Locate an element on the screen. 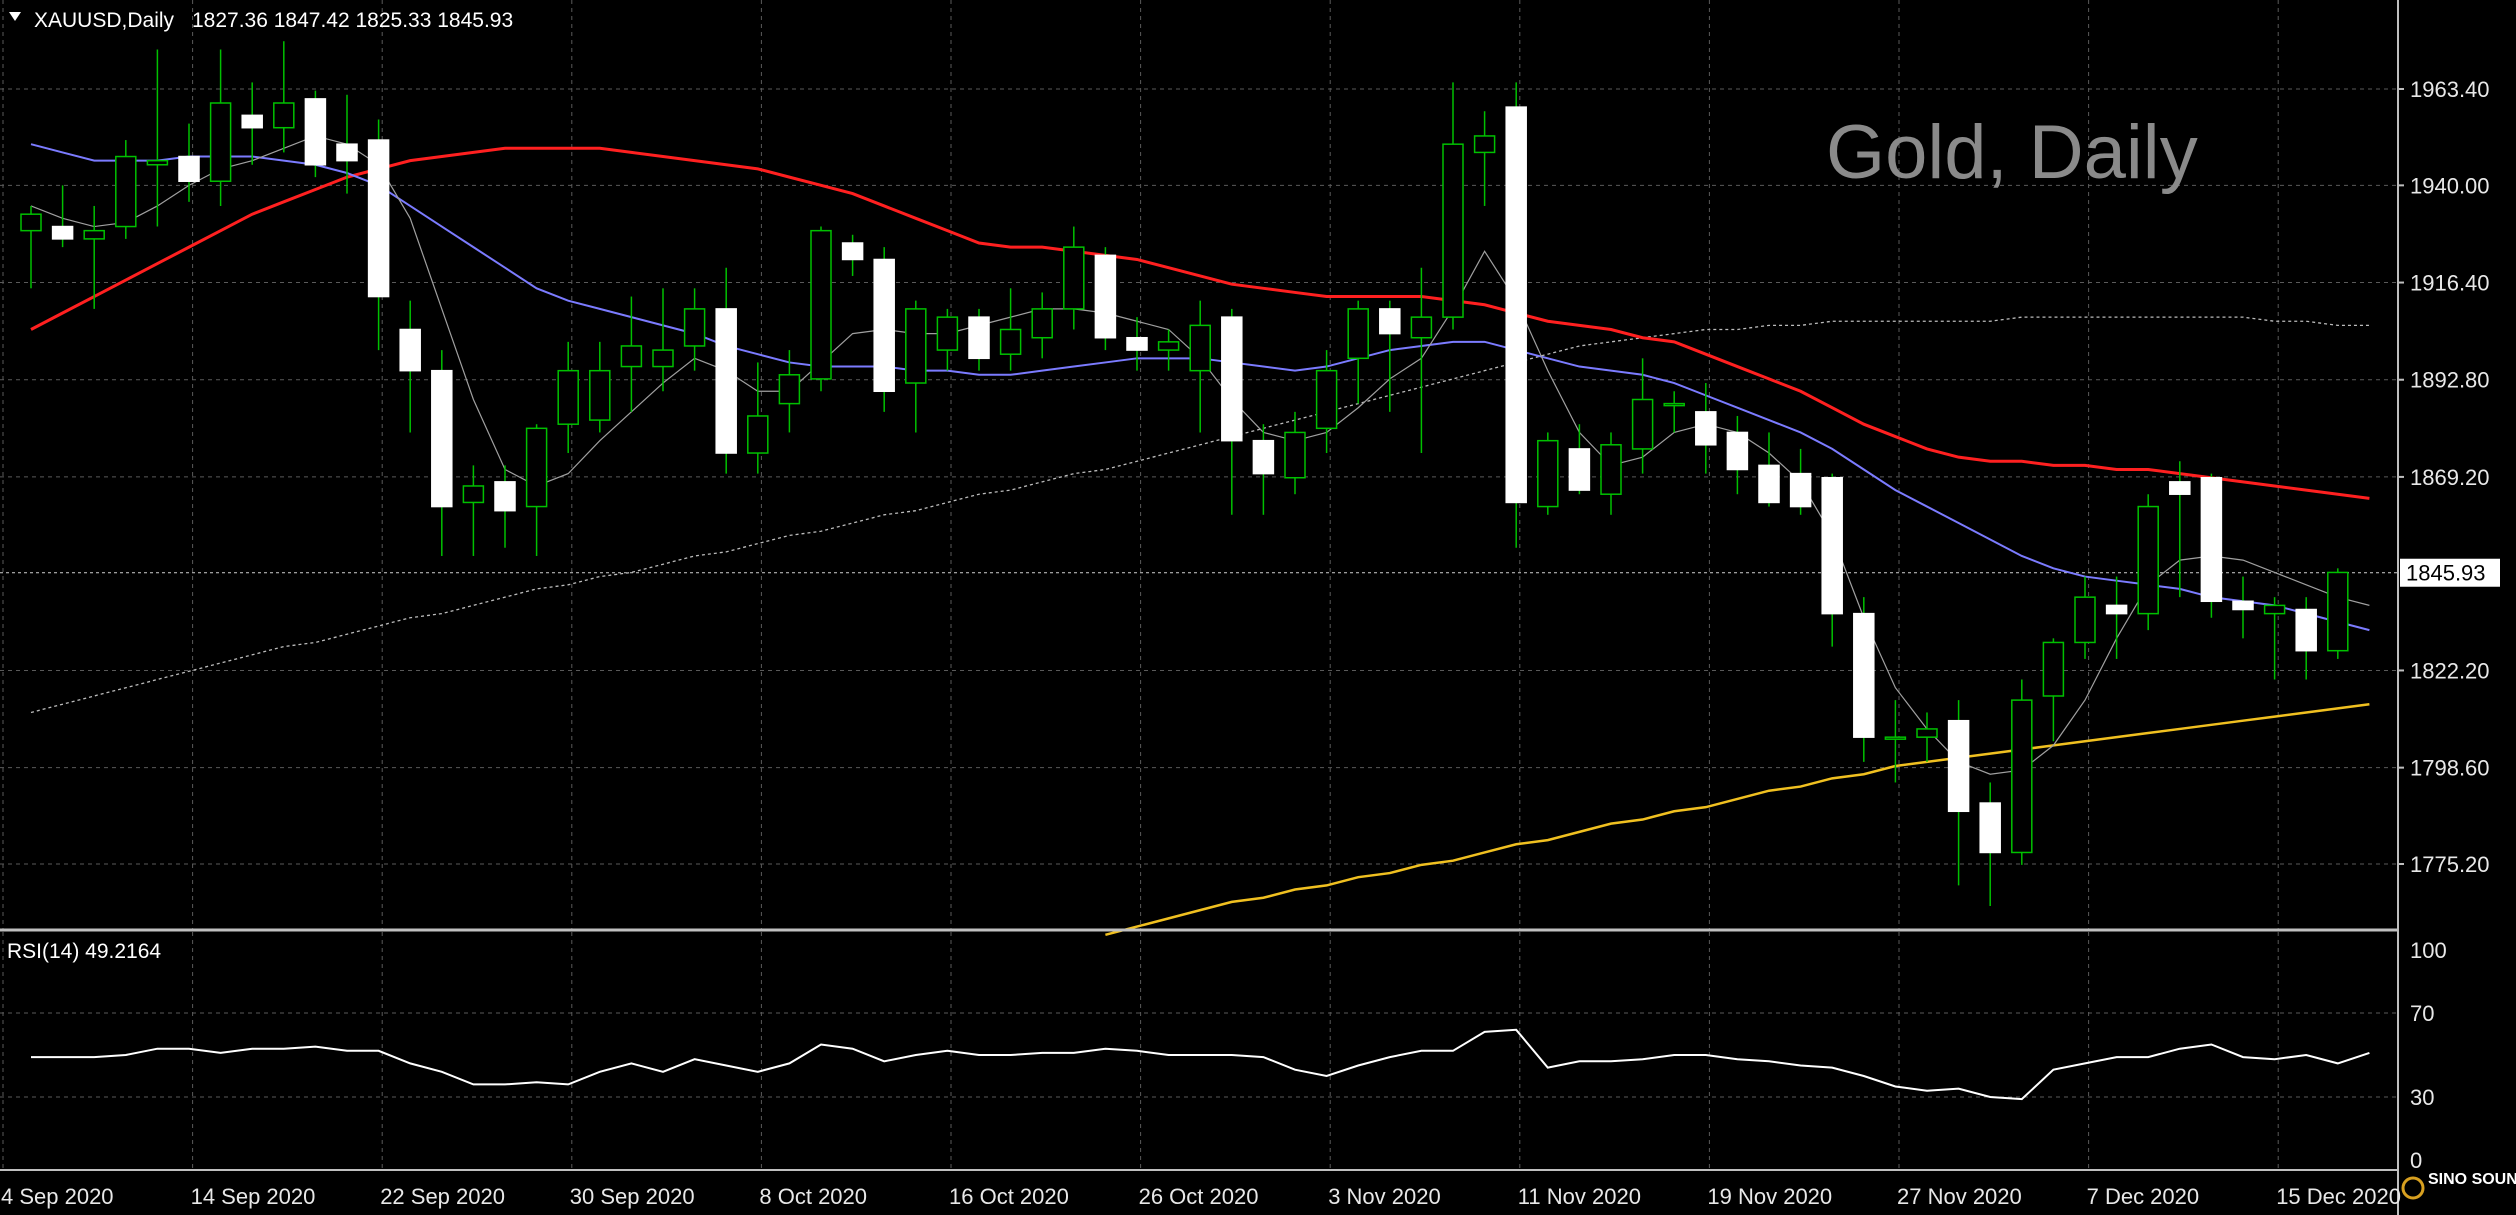 The width and height of the screenshot is (2516, 1215). y-tick-label: 1822.20 is located at coordinates (2450, 670).